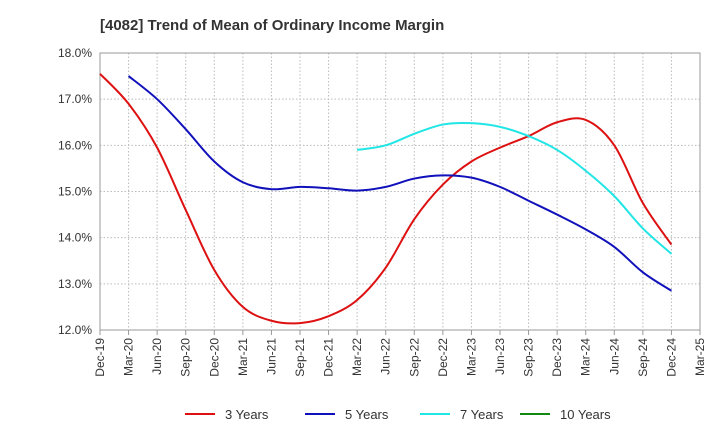  Describe the element at coordinates (129, 357) in the screenshot. I see `x-tick-label: Mar-20` at that location.